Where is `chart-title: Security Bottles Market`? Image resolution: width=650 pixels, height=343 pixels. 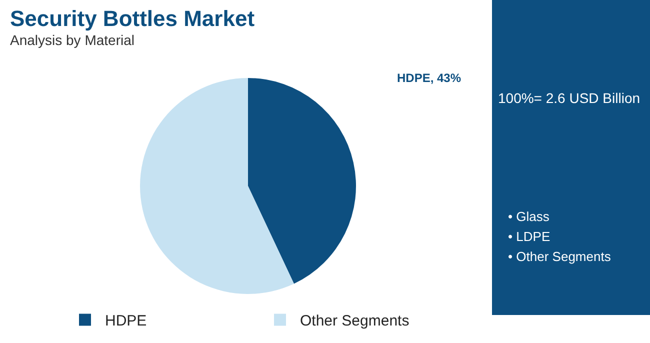
chart-title: Security Bottles Market is located at coordinates (133, 18).